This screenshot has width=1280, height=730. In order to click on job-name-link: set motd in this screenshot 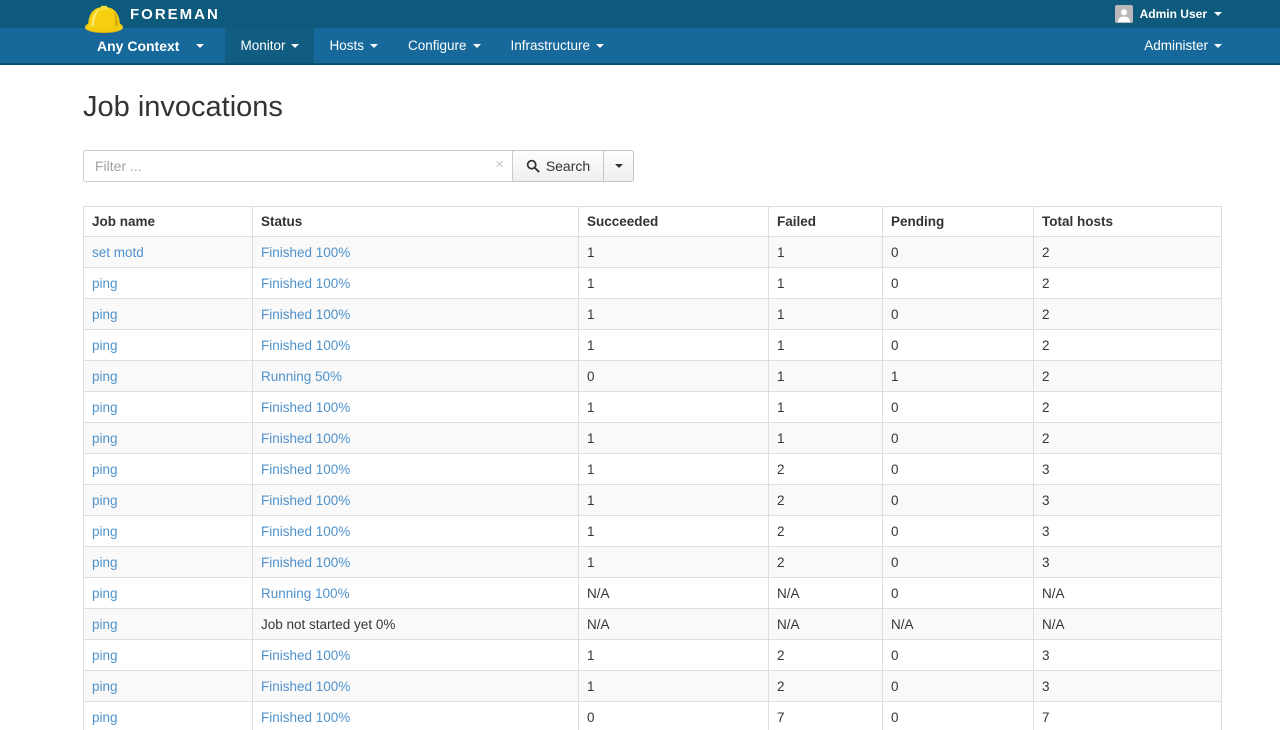, I will do `click(118, 252)`.